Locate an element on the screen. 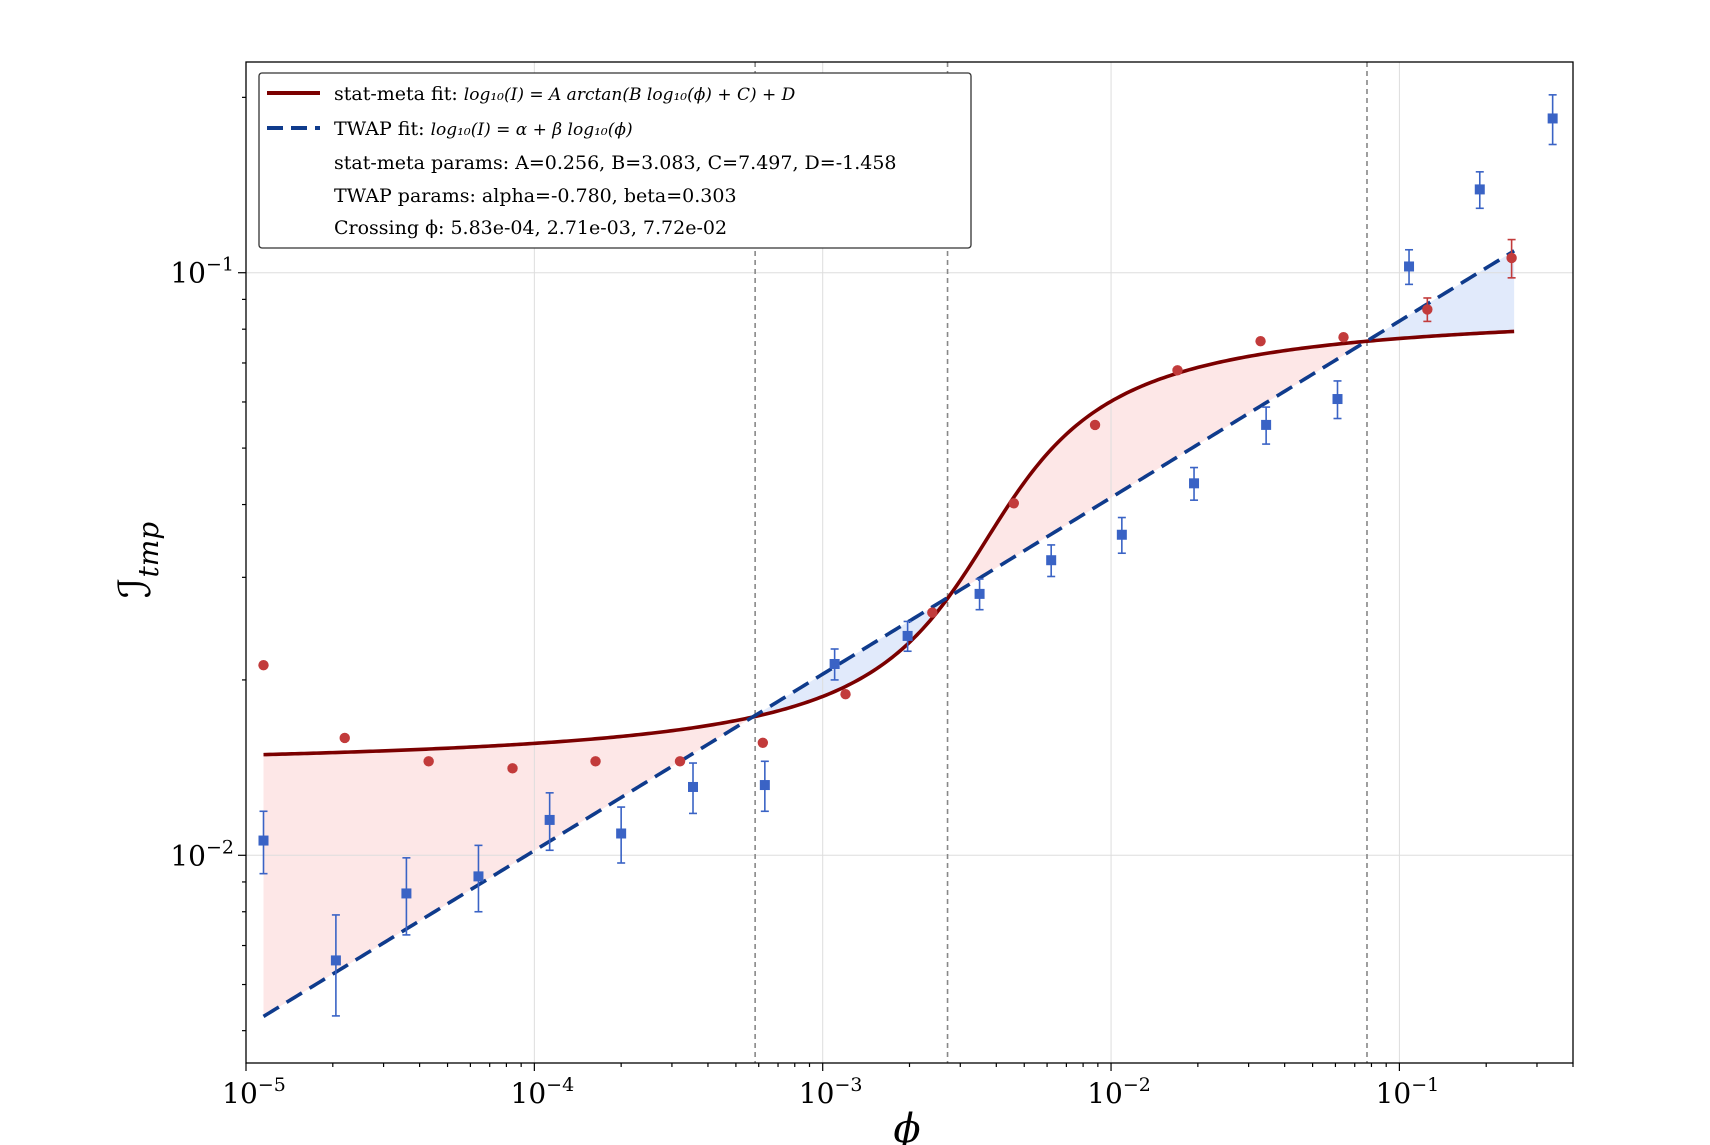 The image size is (1710, 1145). legend-twap-params: TWAP params: alpha=-0.780, beta=0.303 is located at coordinates (535, 196).